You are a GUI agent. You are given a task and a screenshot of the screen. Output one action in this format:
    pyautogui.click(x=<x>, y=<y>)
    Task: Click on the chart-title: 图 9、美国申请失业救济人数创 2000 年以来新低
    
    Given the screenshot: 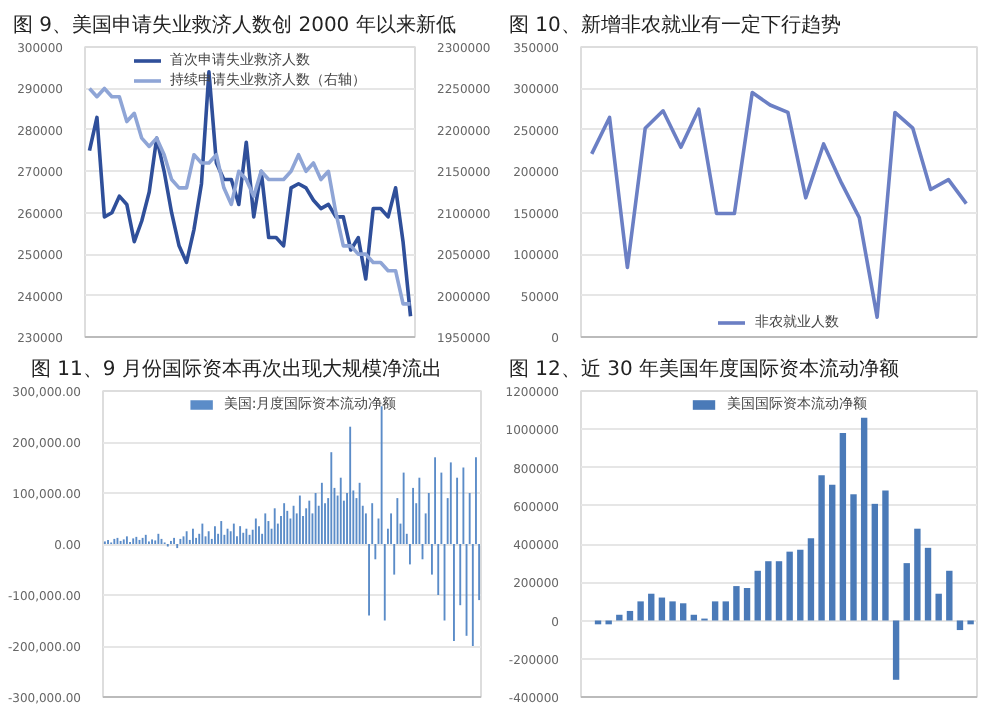 What is the action you would take?
    pyautogui.click(x=234, y=25)
    